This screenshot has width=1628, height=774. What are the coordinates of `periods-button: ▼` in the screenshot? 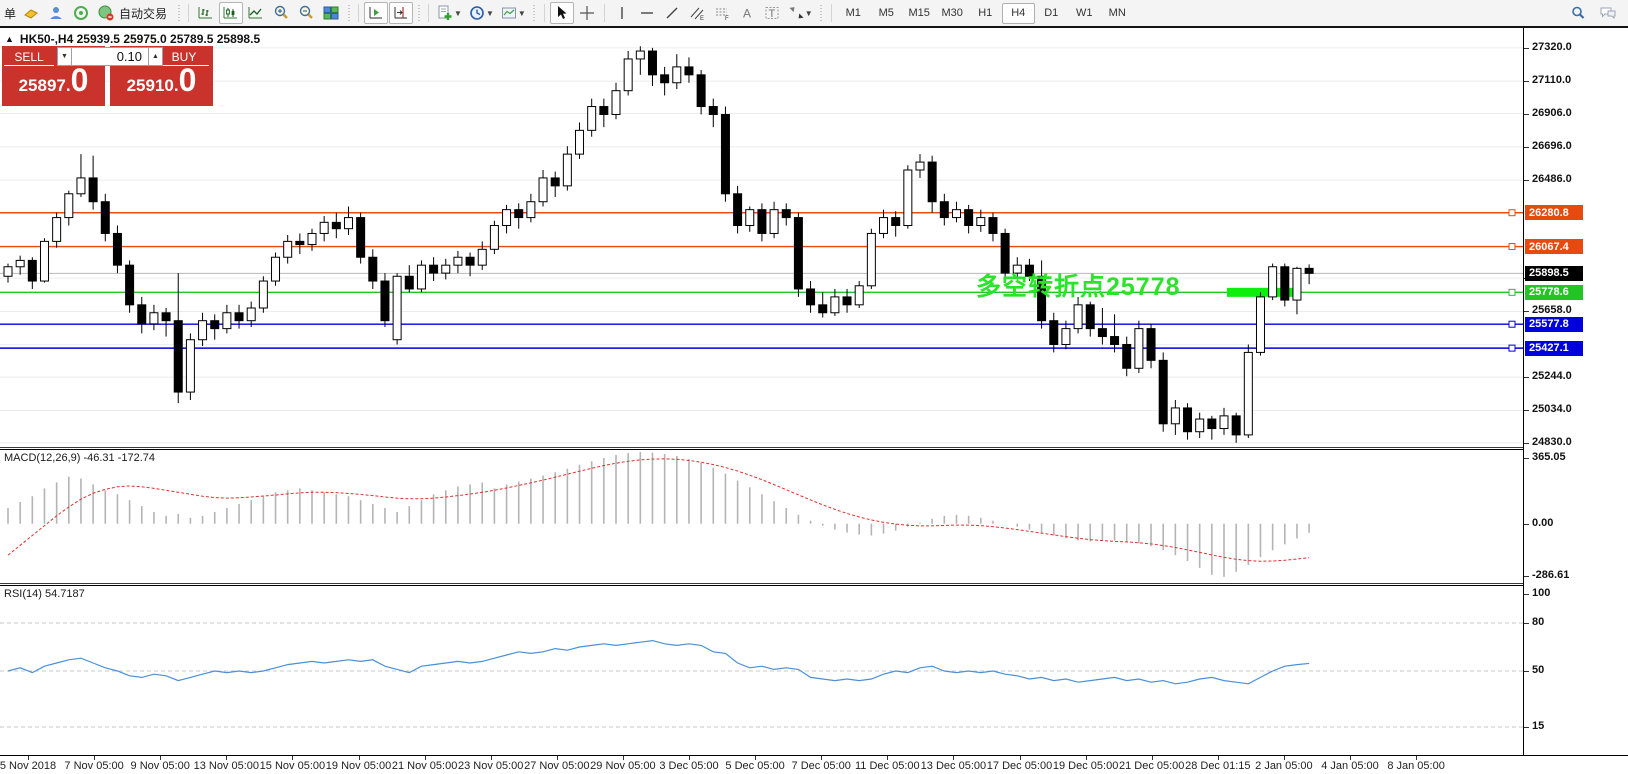 It's located at (481, 13).